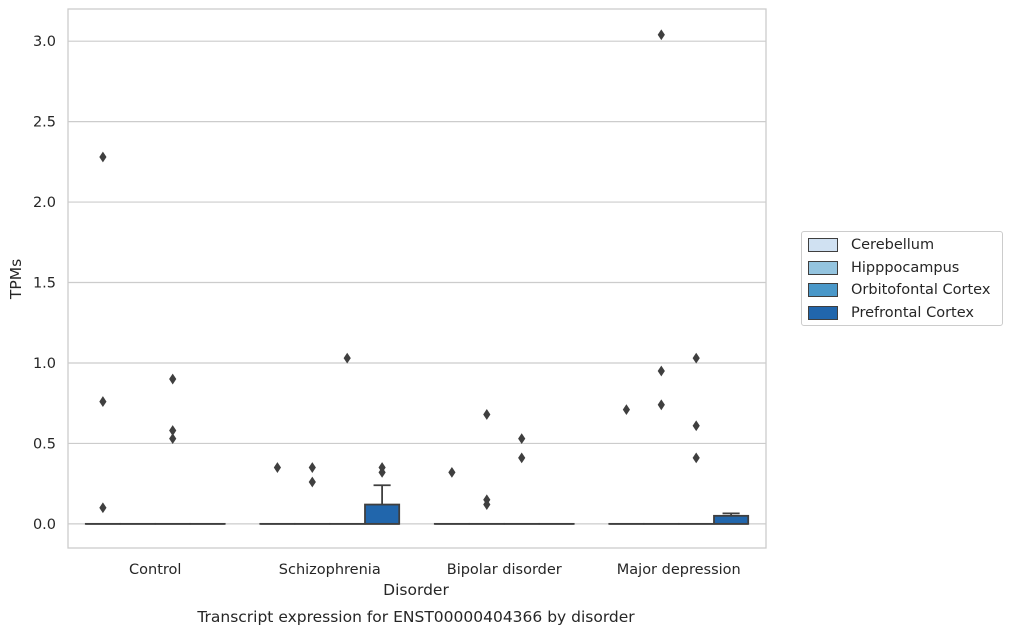 This screenshot has height=634, width=1014. I want to click on y-tick-label: 0.5, so click(44, 444).